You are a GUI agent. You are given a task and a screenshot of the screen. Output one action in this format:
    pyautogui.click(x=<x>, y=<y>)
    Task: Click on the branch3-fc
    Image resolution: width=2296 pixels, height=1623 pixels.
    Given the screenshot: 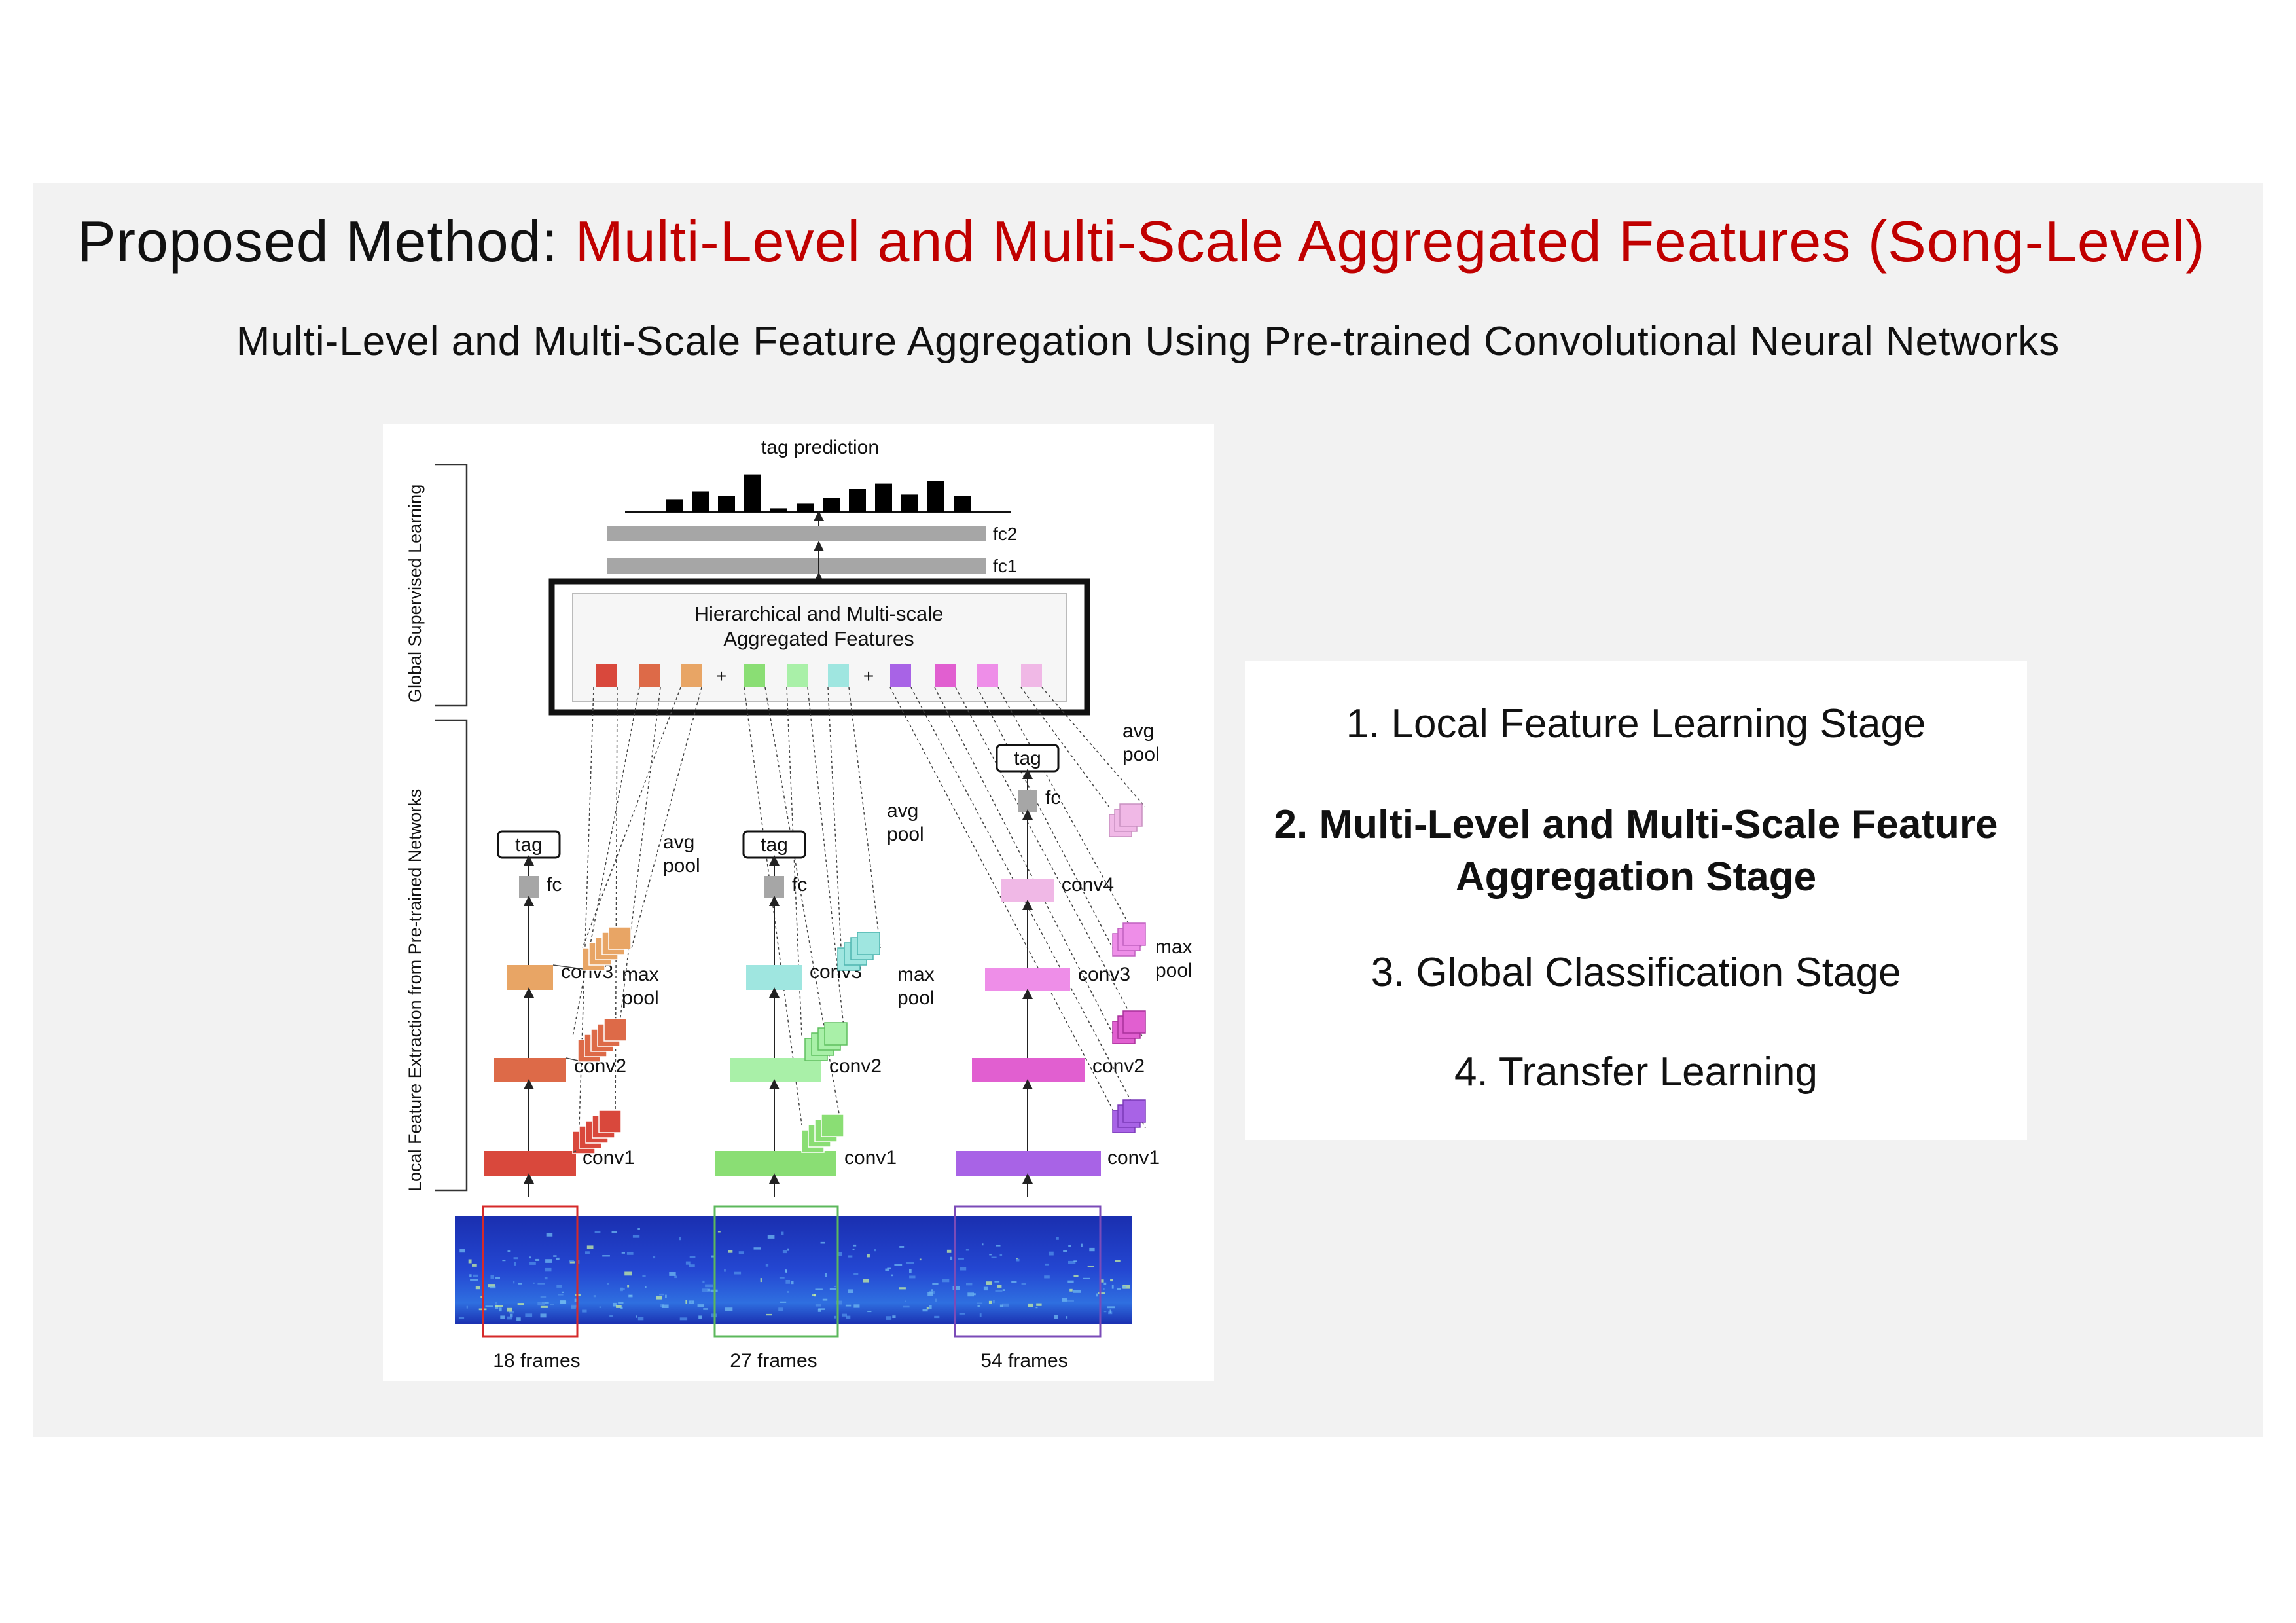 What is the action you would take?
    pyautogui.click(x=1027, y=801)
    